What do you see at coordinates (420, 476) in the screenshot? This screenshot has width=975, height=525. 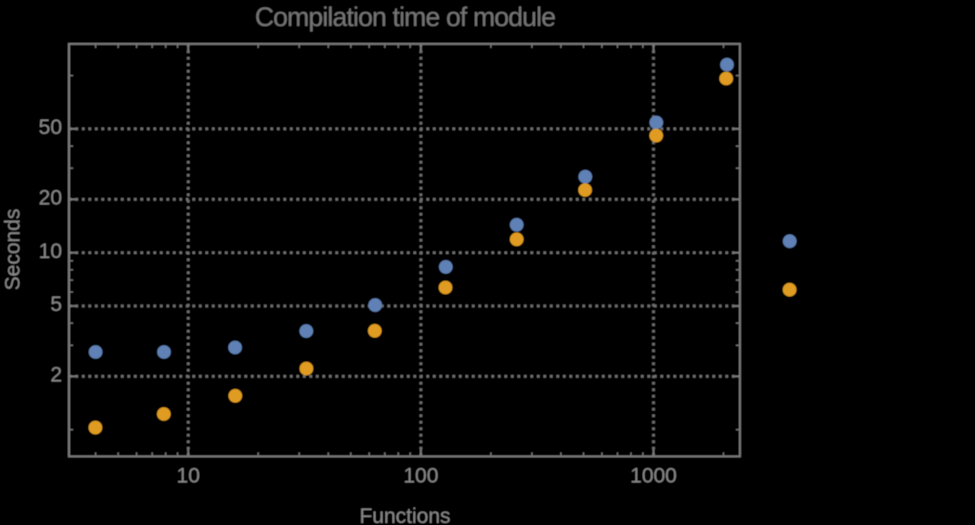 I see `svg-text: 100` at bounding box center [420, 476].